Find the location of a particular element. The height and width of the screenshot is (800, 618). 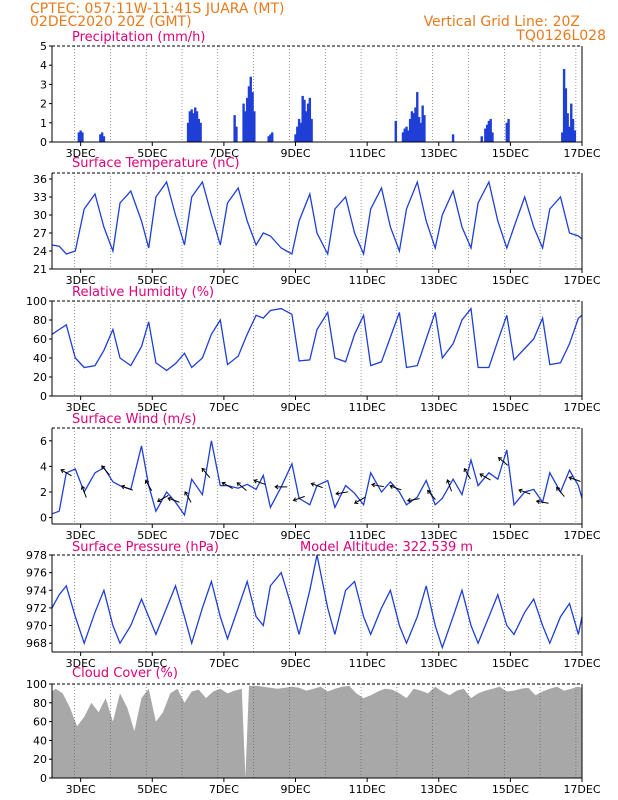

cloud-ytick-label: 40 is located at coordinates (40, 740).